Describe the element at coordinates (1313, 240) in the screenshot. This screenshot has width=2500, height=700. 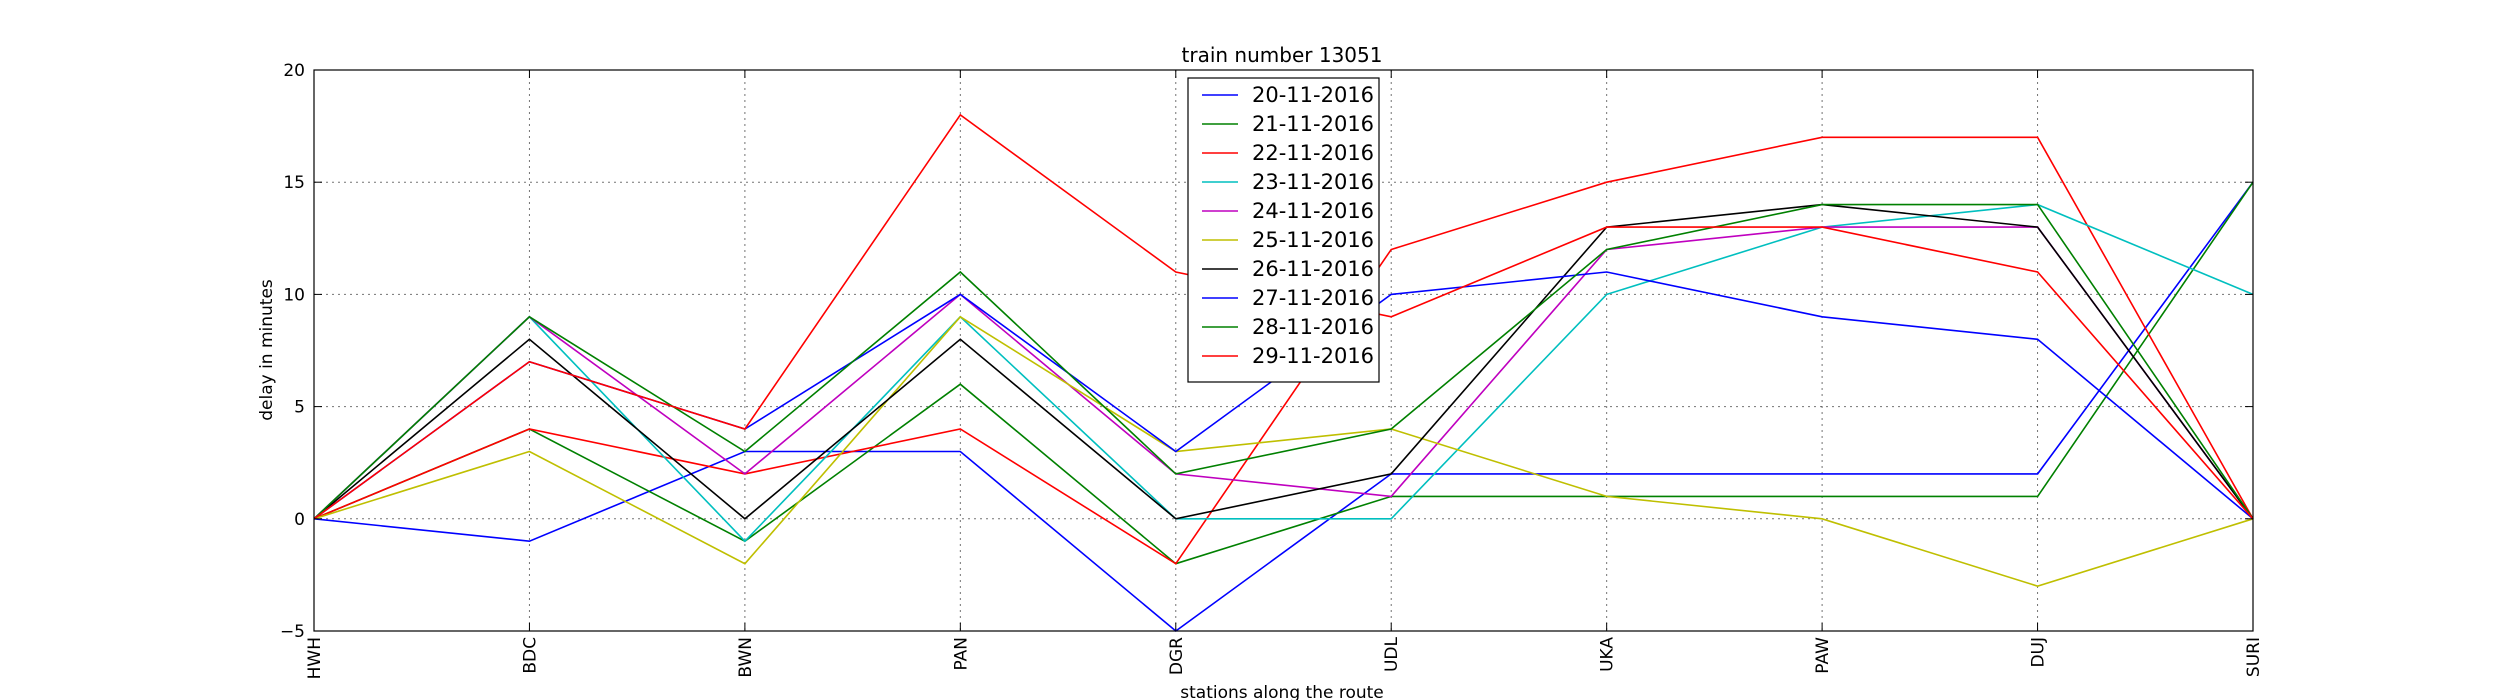
I see `legend-label: 25-11-2016` at that location.